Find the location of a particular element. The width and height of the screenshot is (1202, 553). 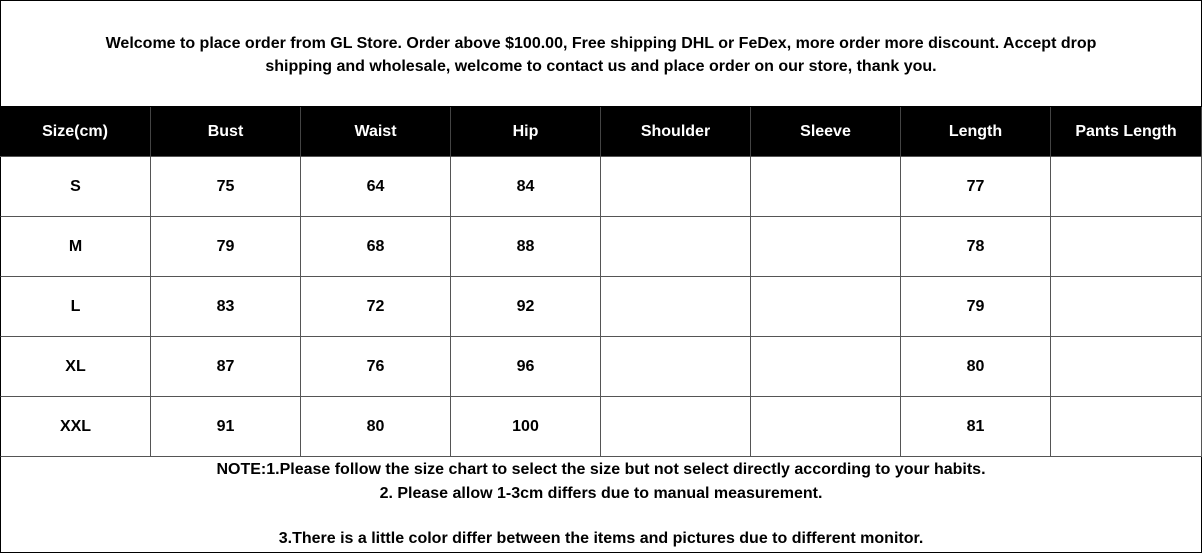

table-cell: XL is located at coordinates (75, 367).